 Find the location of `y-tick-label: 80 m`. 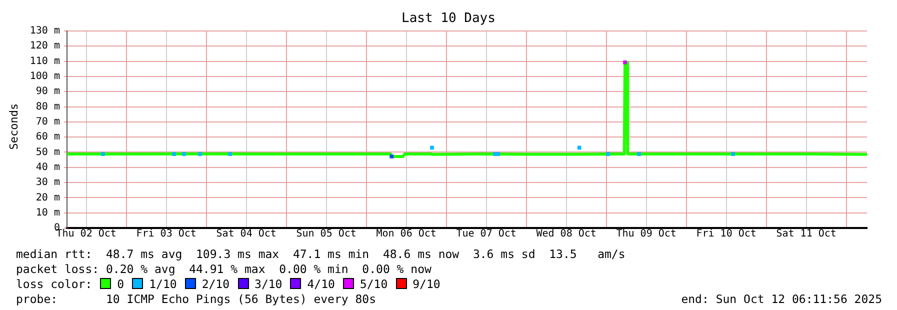

y-tick-label: 80 m is located at coordinates (48, 106).